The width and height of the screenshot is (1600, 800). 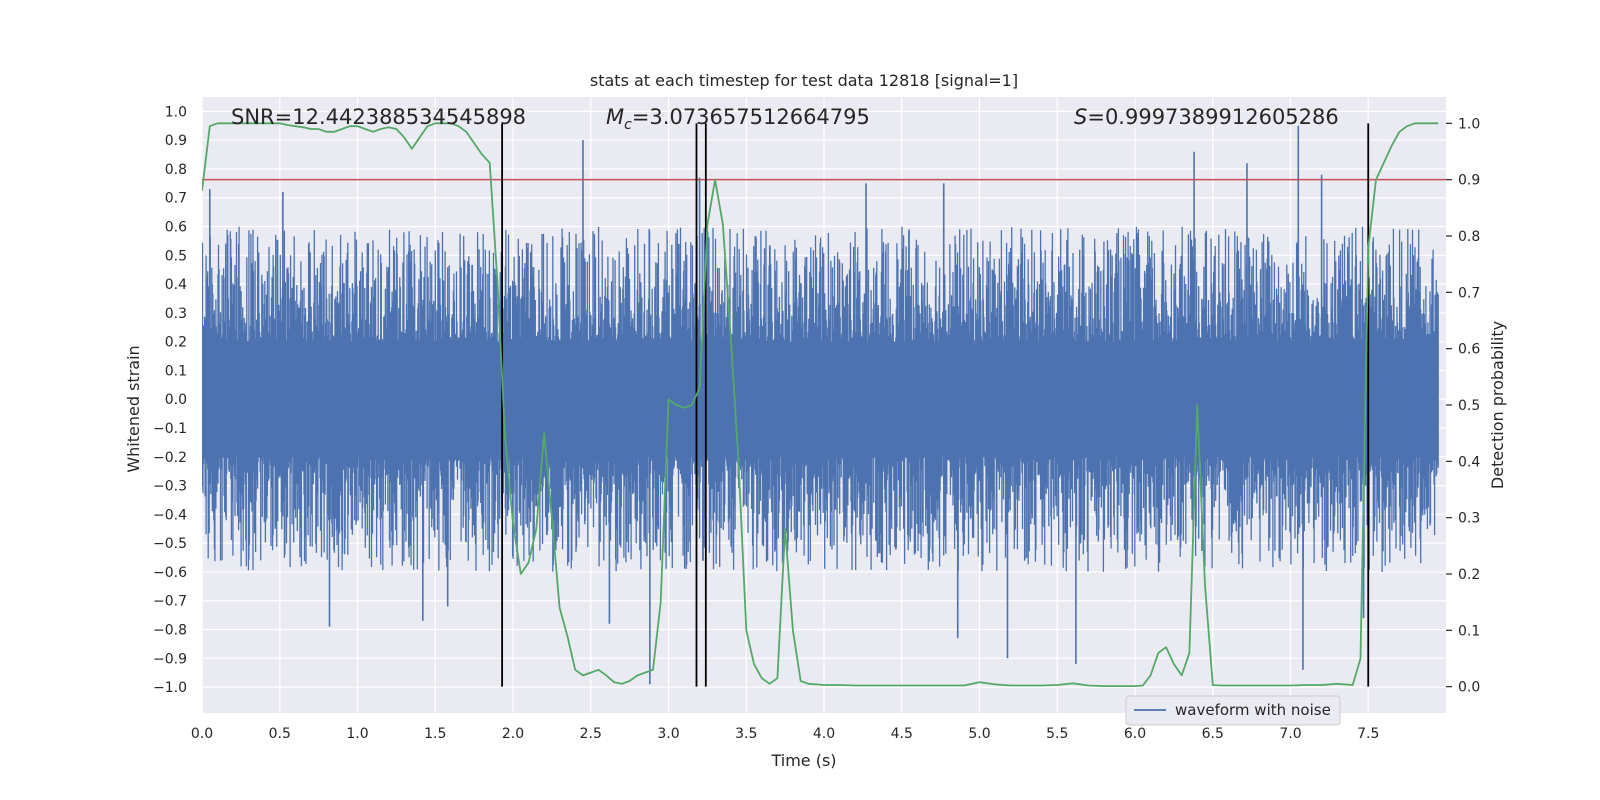 What do you see at coordinates (176, 228) in the screenshot?
I see `y-tick-label: 0.6` at bounding box center [176, 228].